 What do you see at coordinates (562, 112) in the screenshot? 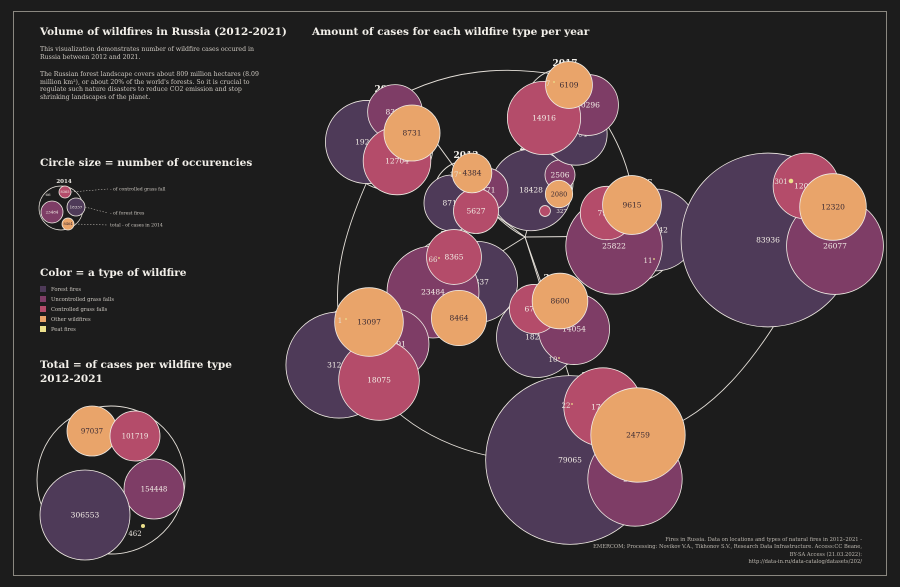
I see `year-group-2017: 201710791102961491661097` at bounding box center [562, 112].